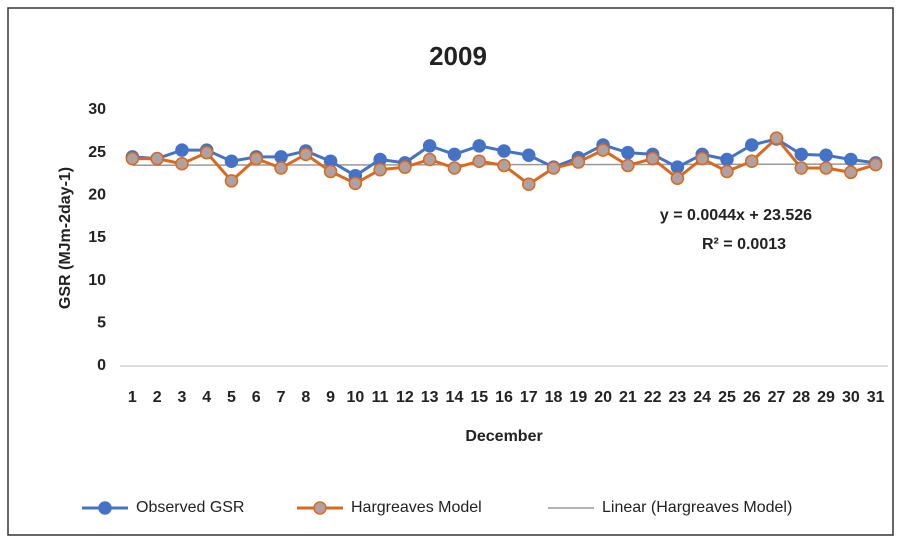 This screenshot has width=902, height=542. What do you see at coordinates (380, 397) in the screenshot?
I see `x-tick-label: 11` at bounding box center [380, 397].